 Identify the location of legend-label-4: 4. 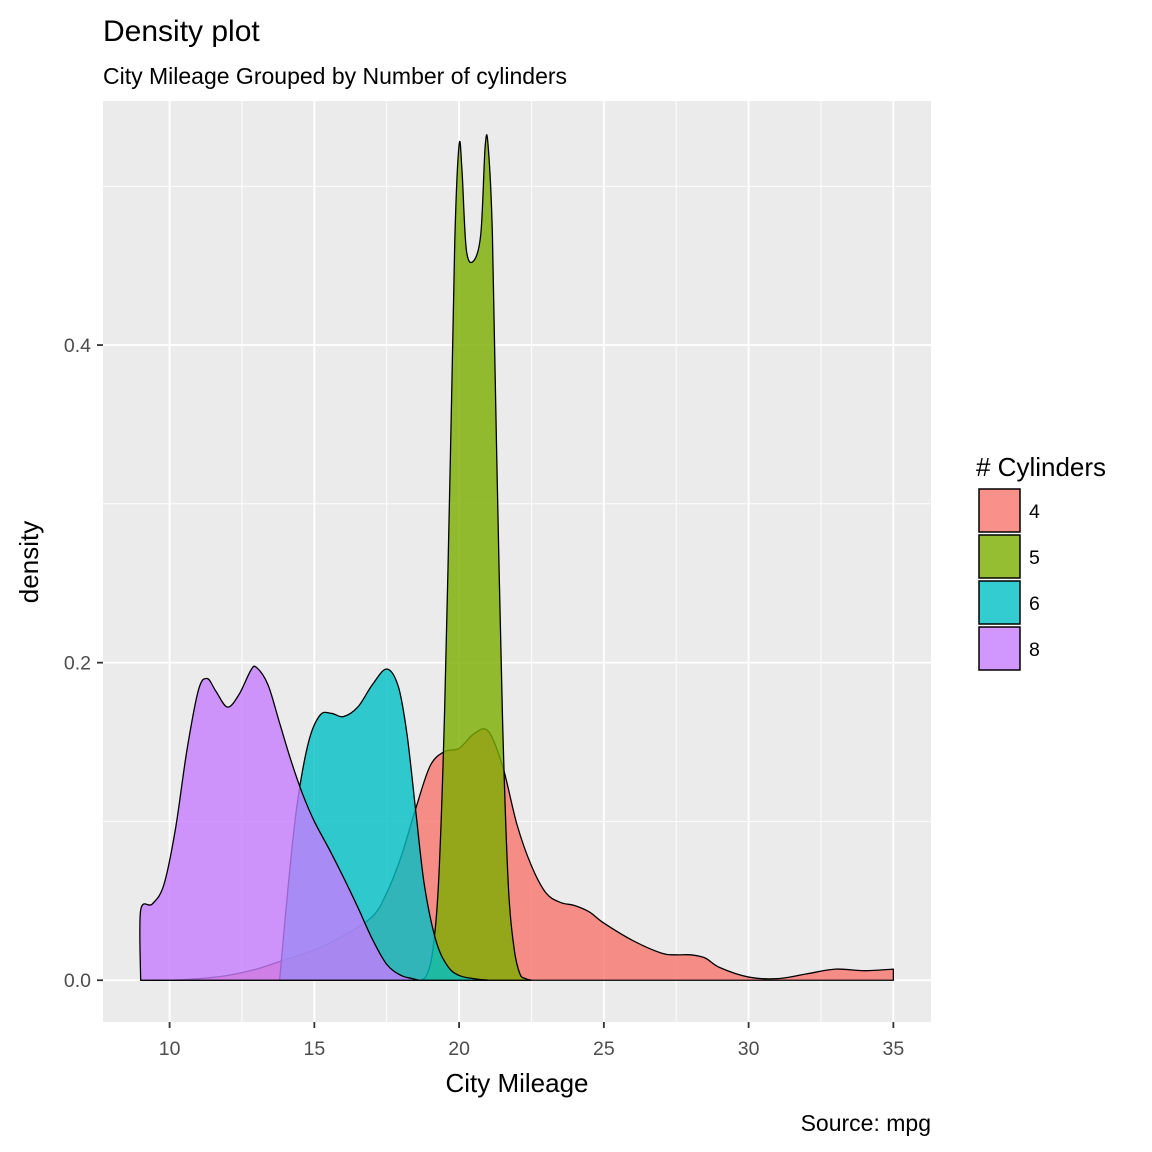
(1034, 512).